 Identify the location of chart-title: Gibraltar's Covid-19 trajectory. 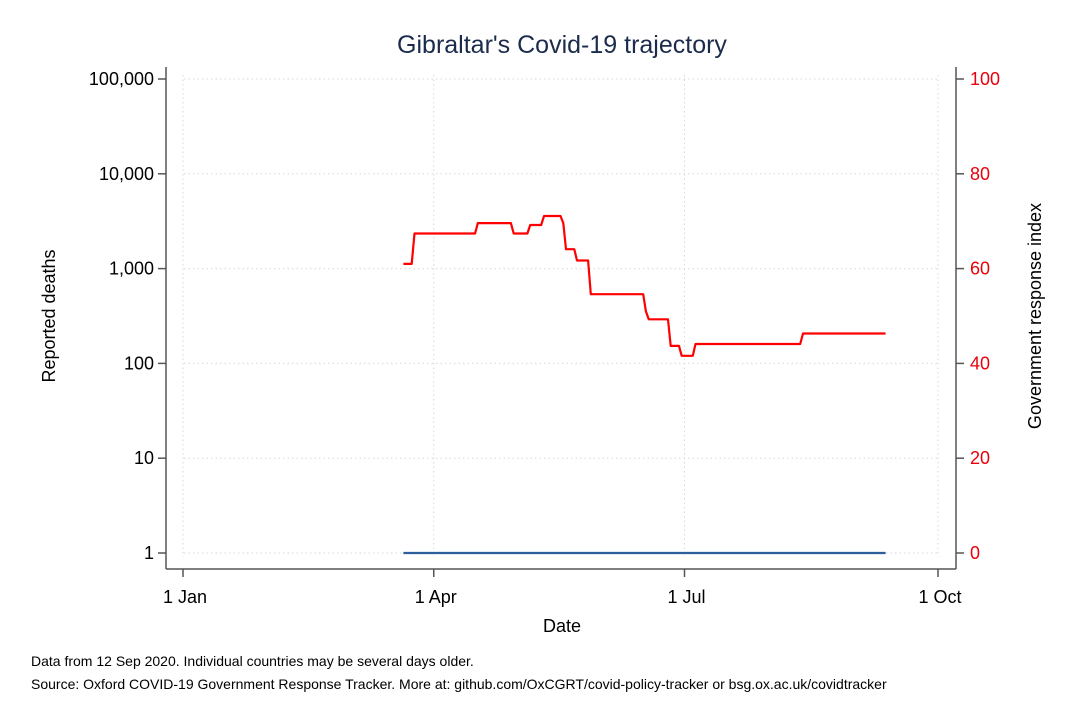
(562, 45).